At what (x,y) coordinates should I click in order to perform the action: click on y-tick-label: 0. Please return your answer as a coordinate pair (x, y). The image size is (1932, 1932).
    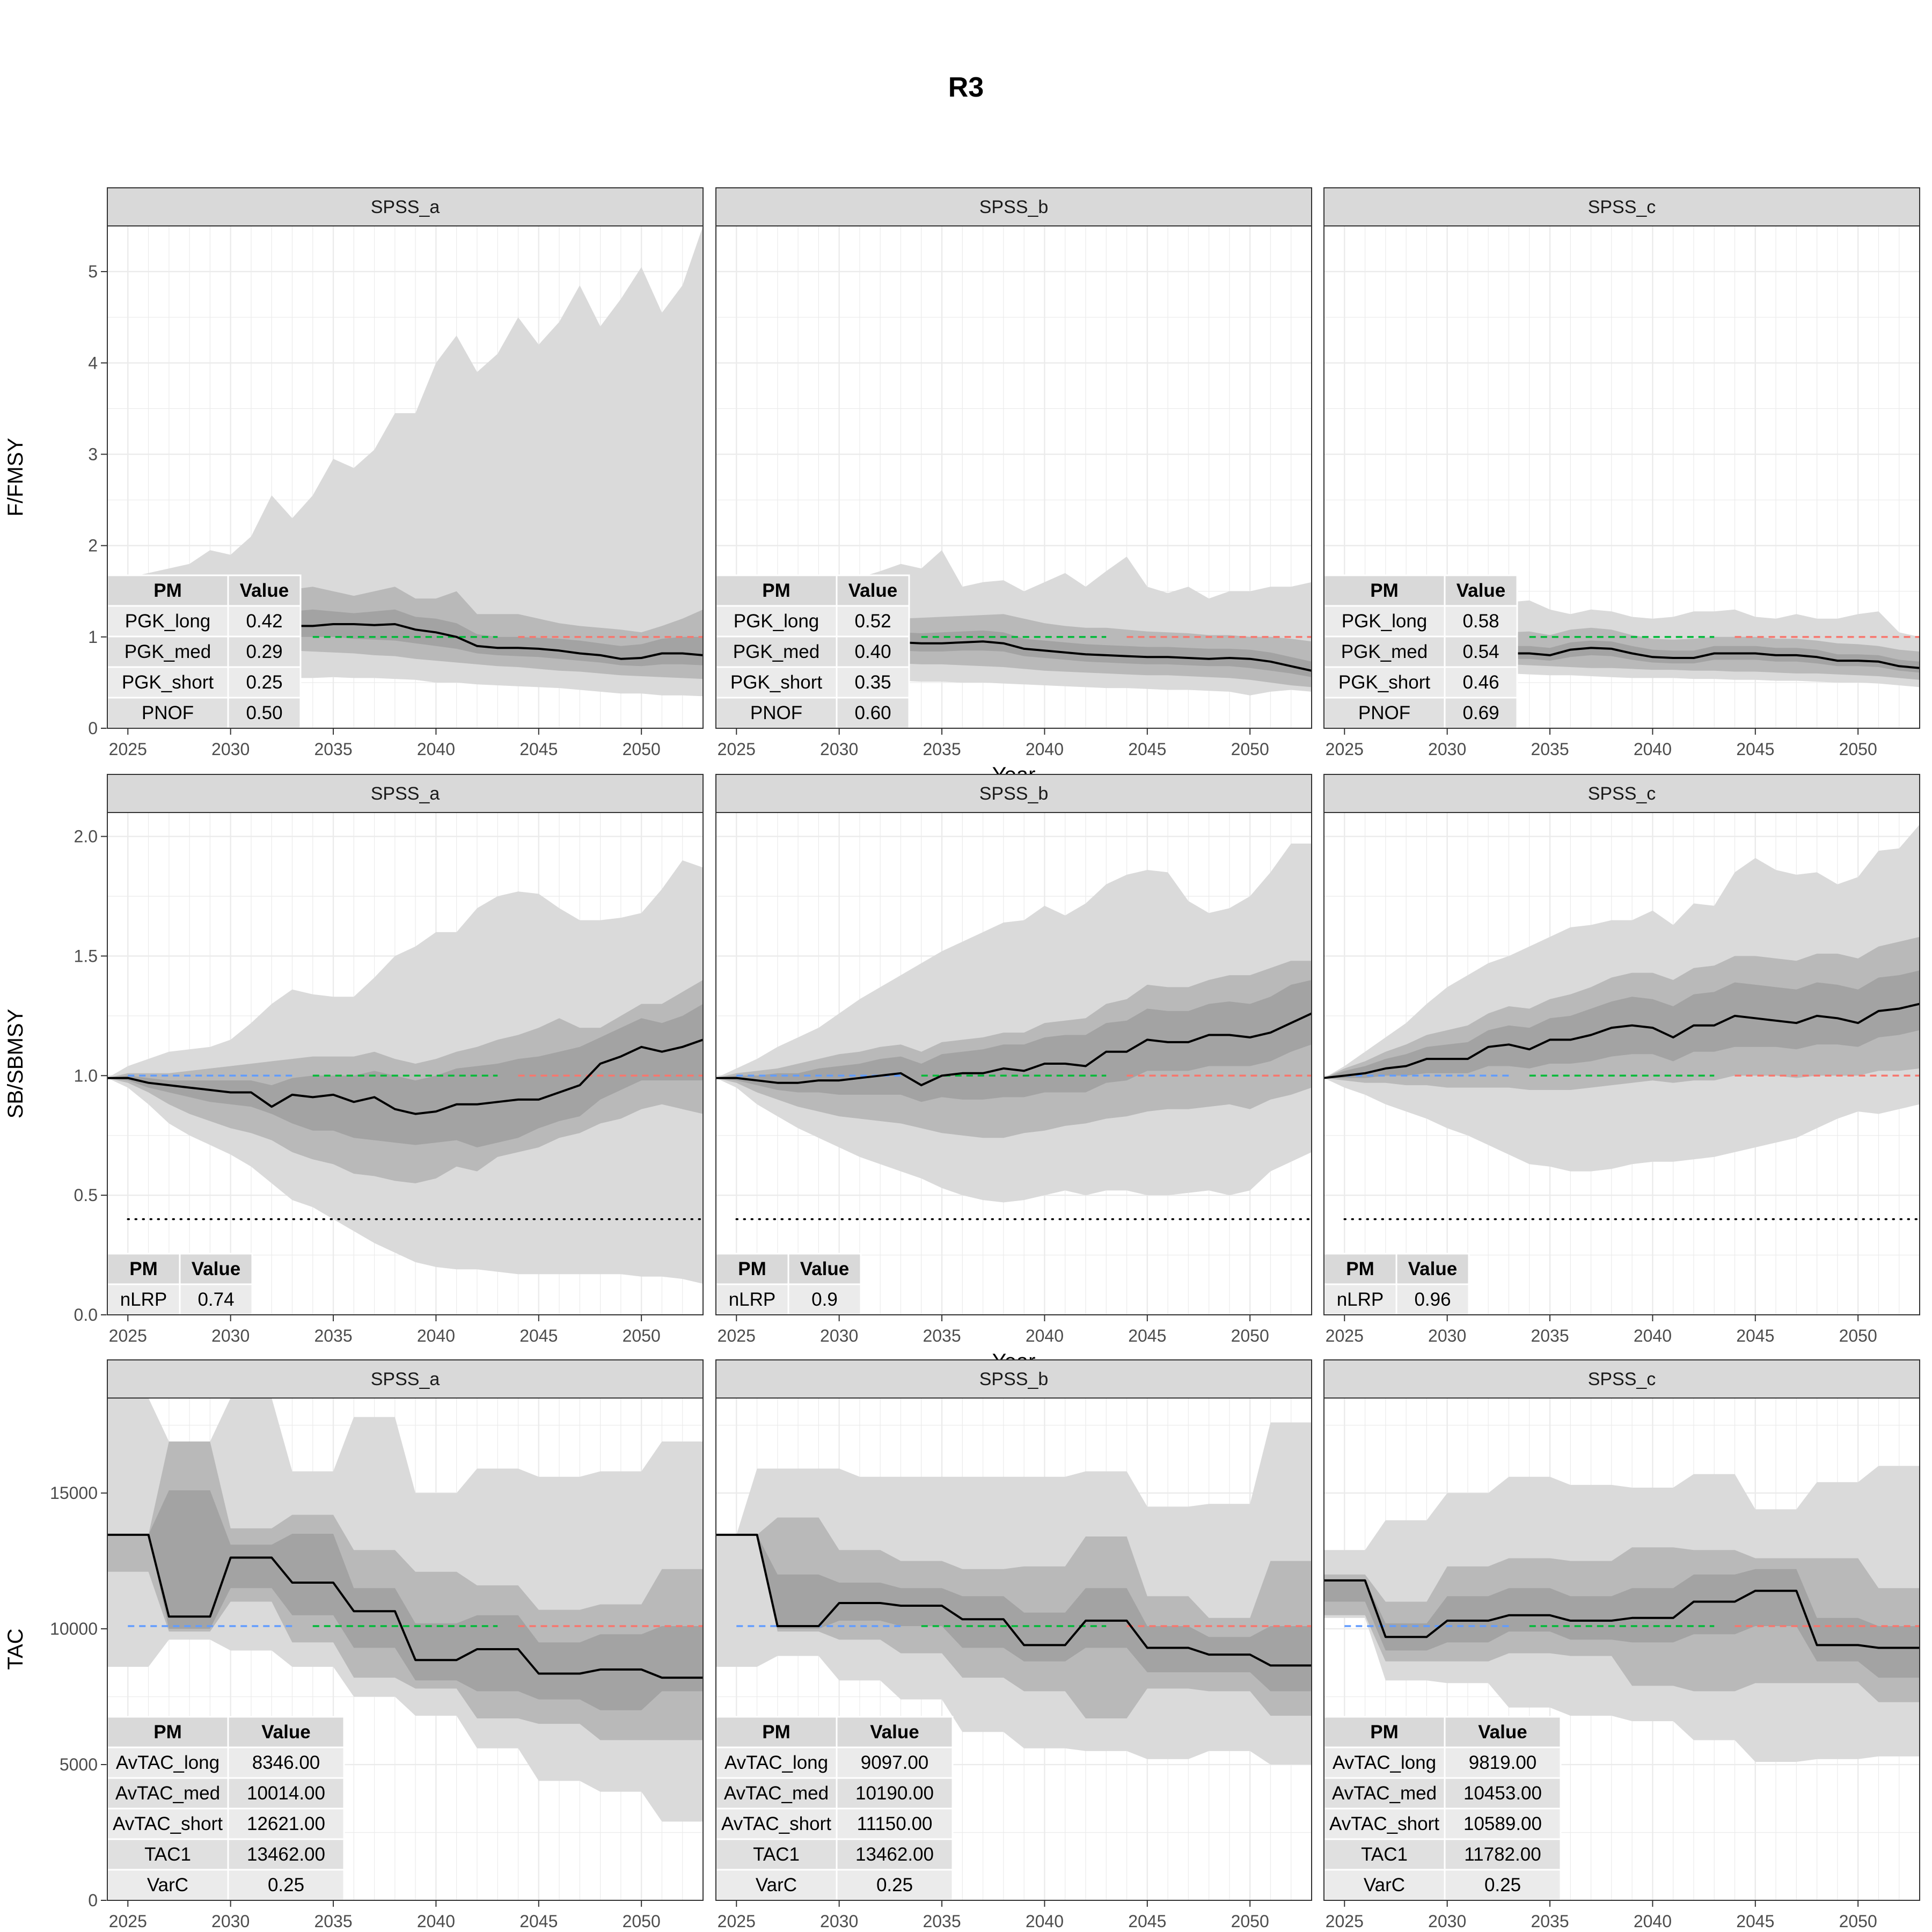
    Looking at the image, I should click on (93, 1900).